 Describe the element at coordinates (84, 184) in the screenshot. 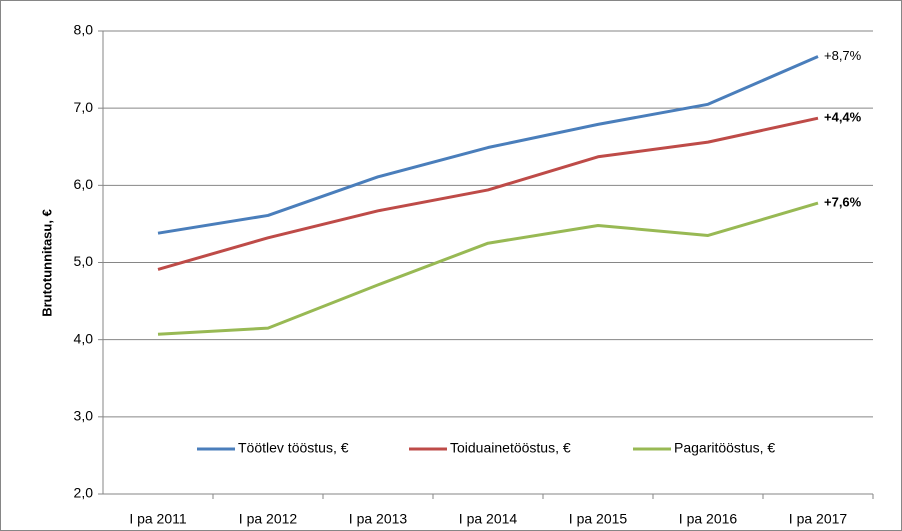

I see `y-tick-label: 6,0` at that location.